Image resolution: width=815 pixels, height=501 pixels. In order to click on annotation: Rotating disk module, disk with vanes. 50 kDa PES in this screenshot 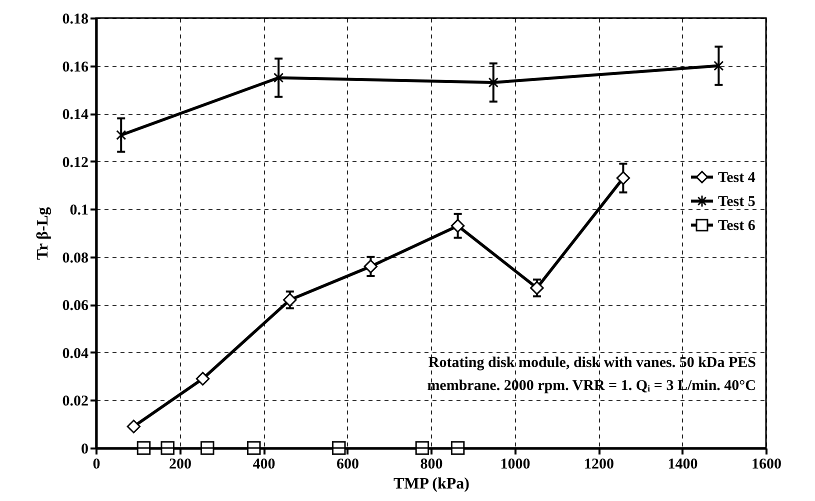, I will do `click(592, 363)`.